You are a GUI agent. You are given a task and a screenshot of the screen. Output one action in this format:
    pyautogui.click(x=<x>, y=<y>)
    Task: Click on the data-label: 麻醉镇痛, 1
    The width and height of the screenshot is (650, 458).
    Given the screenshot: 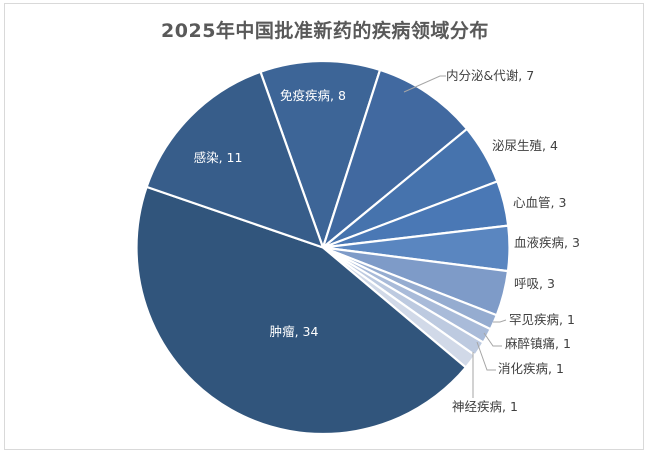 What is the action you would take?
    pyautogui.click(x=538, y=343)
    